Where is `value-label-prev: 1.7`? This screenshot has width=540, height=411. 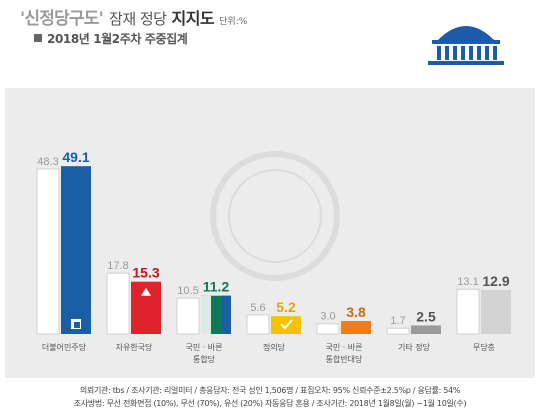
value-label-prev: 1.7 is located at coordinates (397, 321).